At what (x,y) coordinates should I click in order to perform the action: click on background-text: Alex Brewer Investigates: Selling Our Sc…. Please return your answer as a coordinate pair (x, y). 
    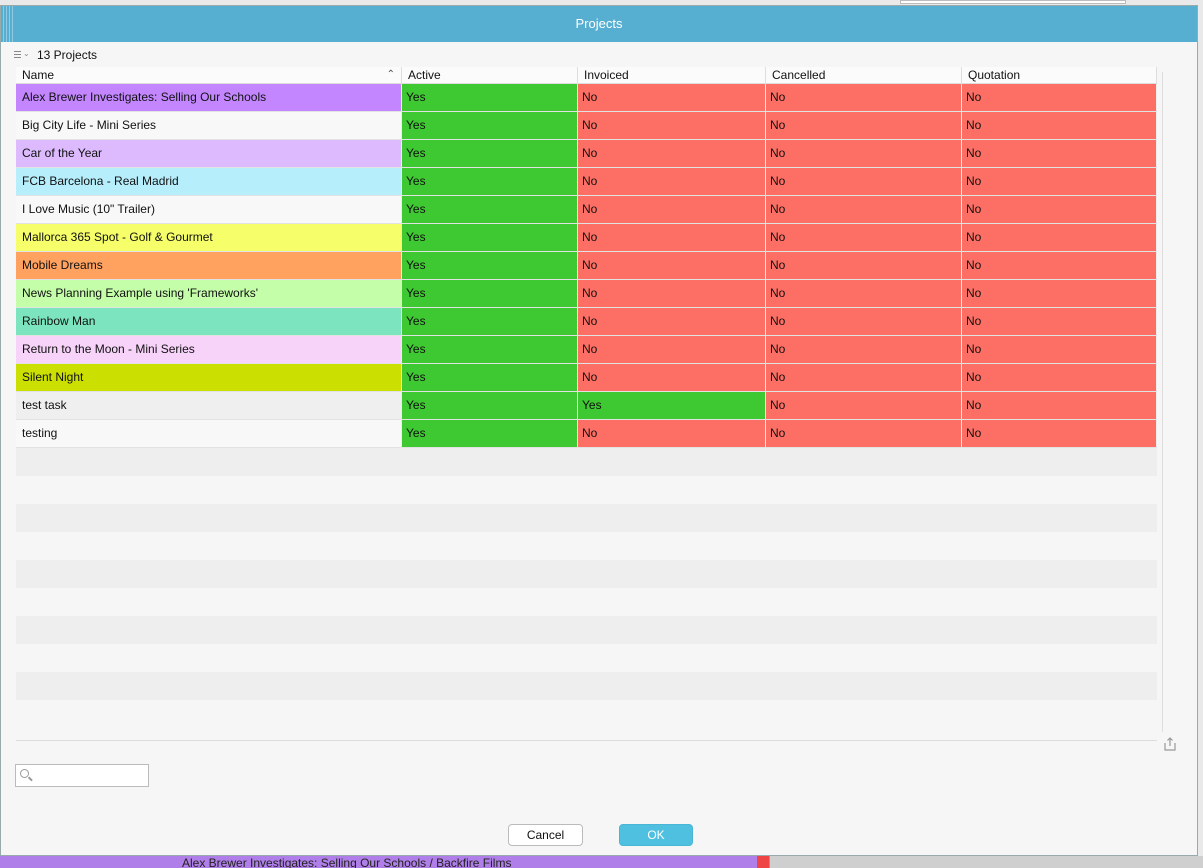
    Looking at the image, I should click on (347, 862).